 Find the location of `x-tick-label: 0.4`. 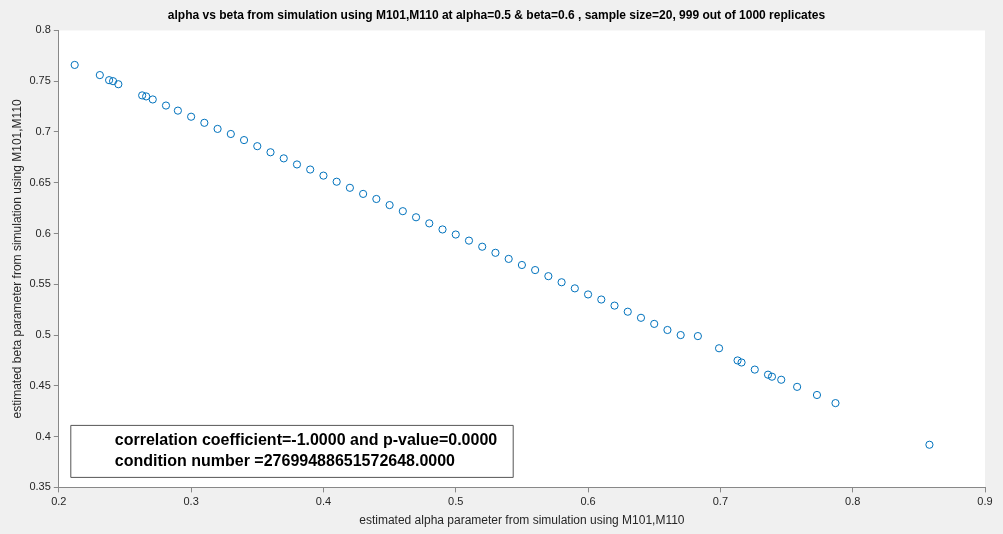

x-tick-label: 0.4 is located at coordinates (323, 501).